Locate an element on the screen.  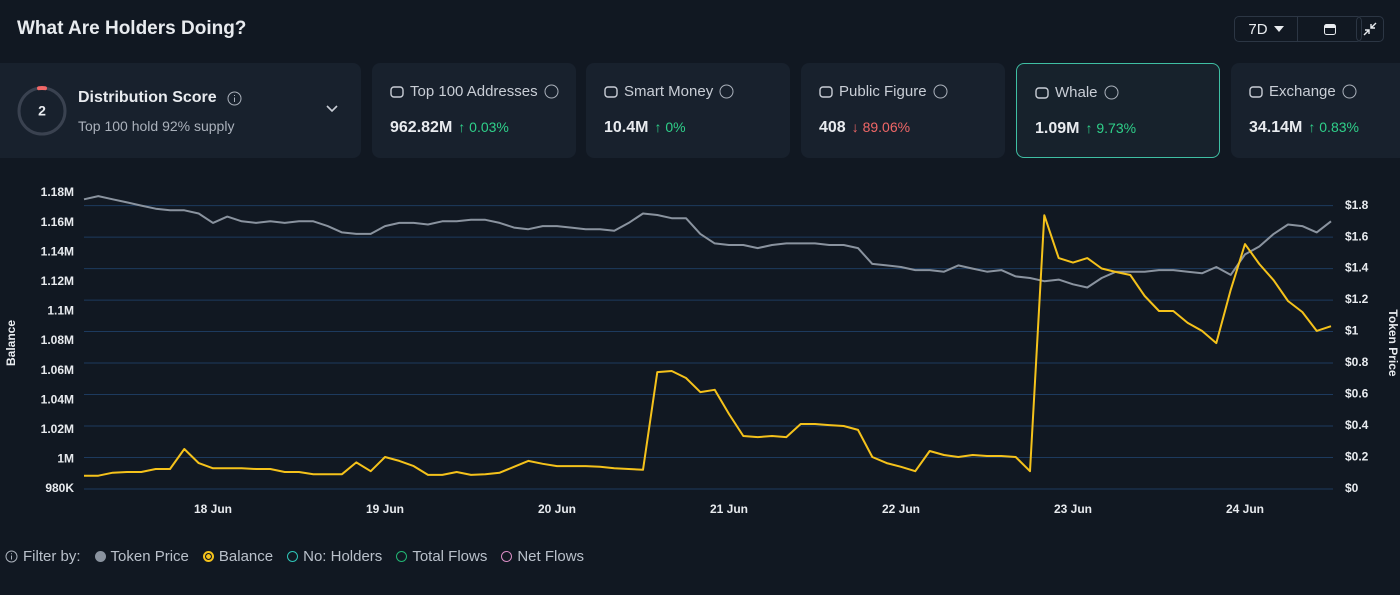
card-value: 1.09M is located at coordinates (1057, 128).